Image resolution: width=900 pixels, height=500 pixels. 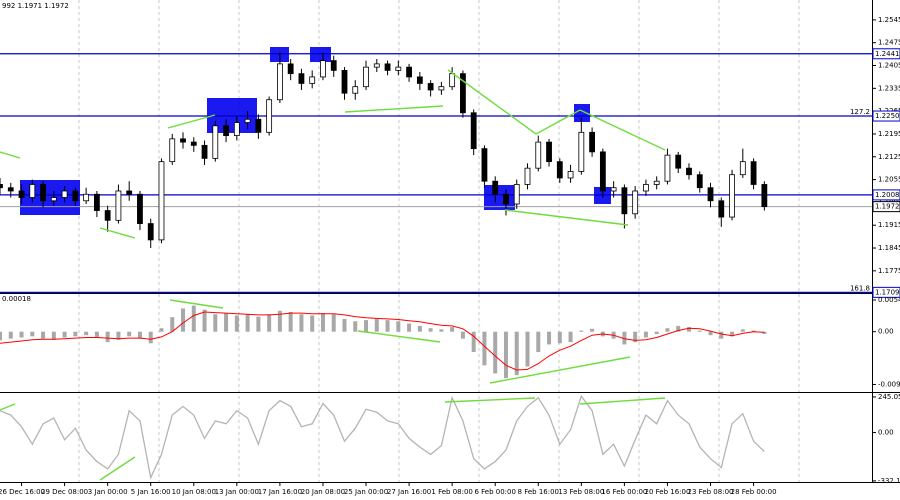 What do you see at coordinates (754, 492) in the screenshot?
I see `x-tick-label: 28 Feb 00:00` at bounding box center [754, 492].